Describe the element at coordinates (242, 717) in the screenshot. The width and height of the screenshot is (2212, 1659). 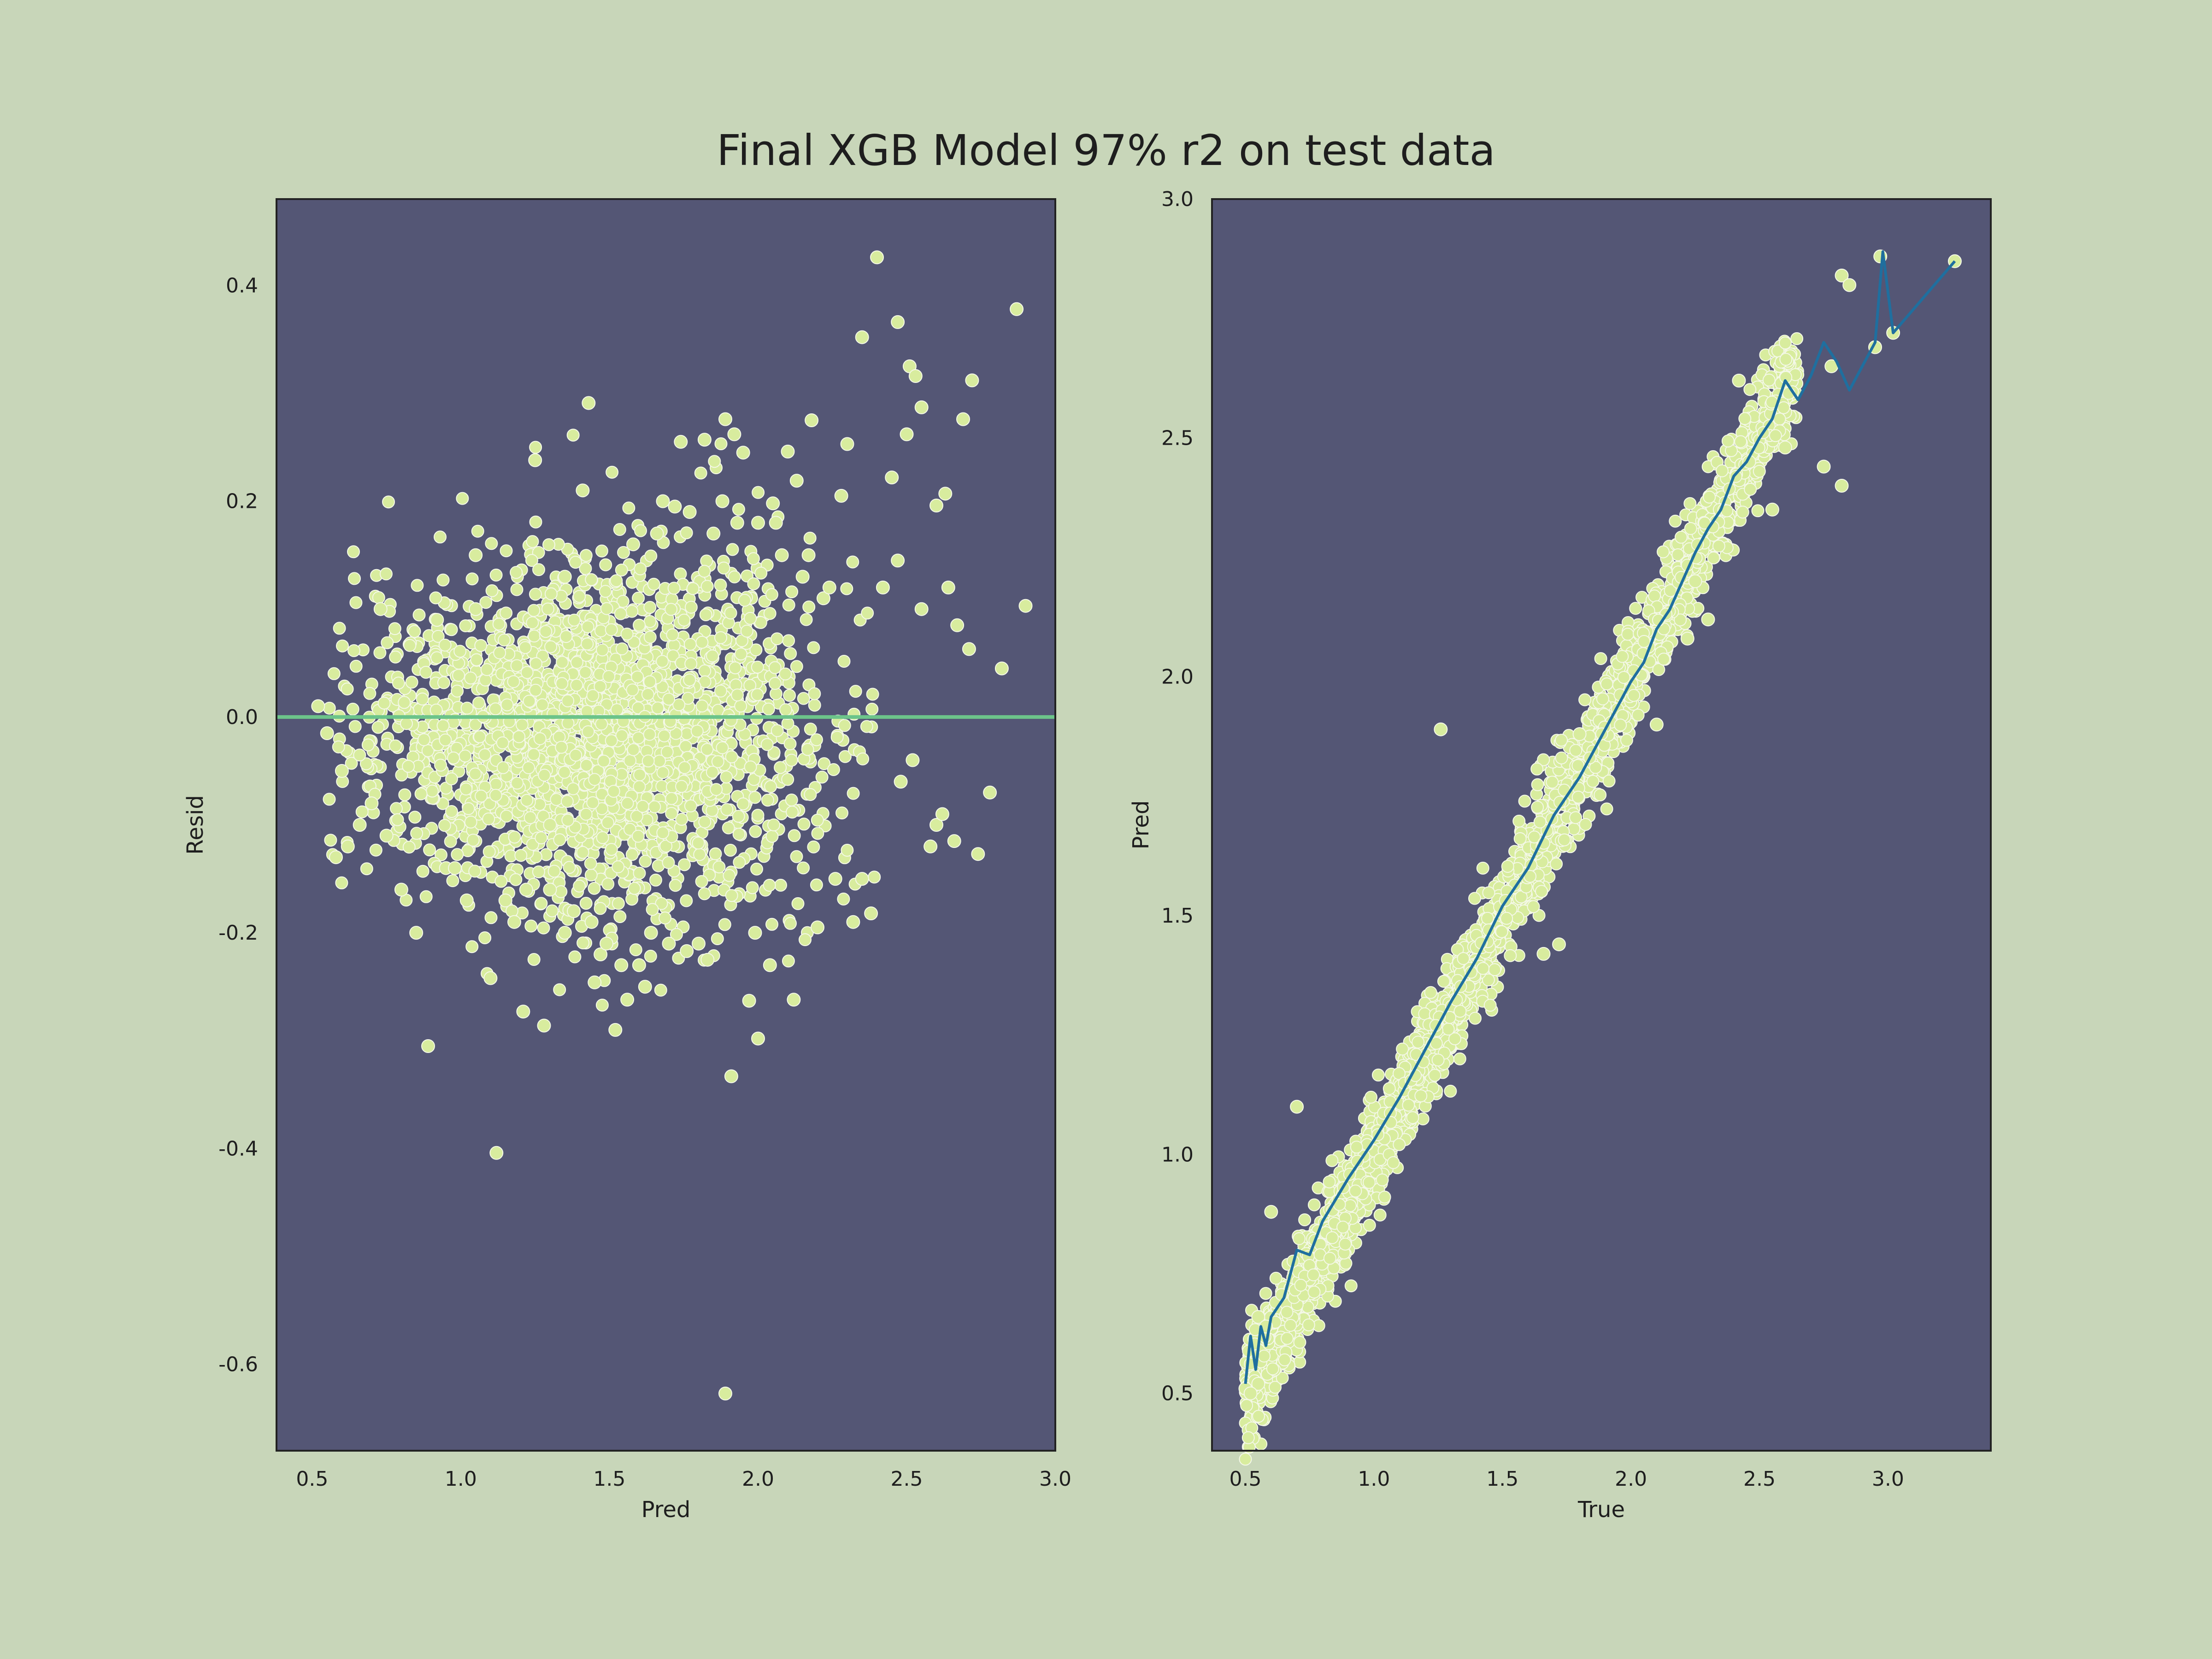
I see `y-tick-label: 0.0` at that location.